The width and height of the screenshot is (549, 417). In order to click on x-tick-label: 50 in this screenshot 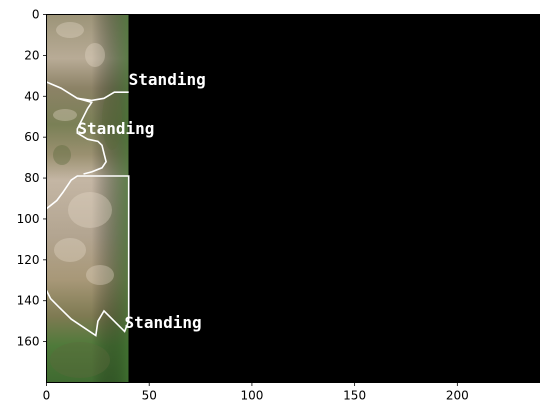, I will do `click(149, 396)`.